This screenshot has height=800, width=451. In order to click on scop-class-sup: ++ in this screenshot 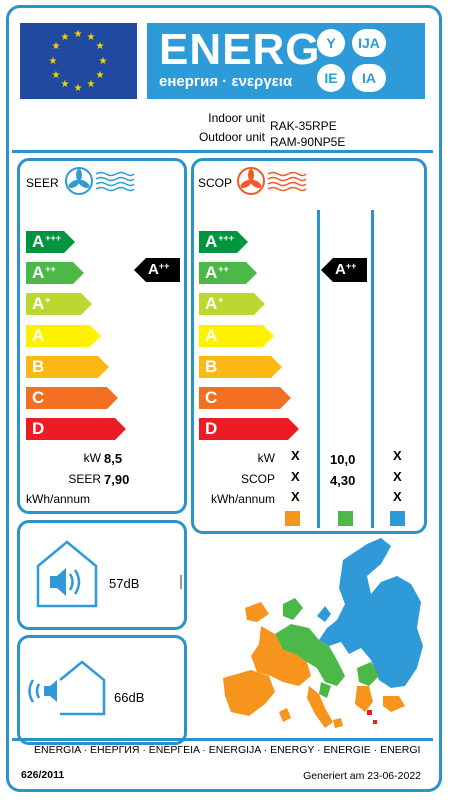, I will do `click(223, 269)`.